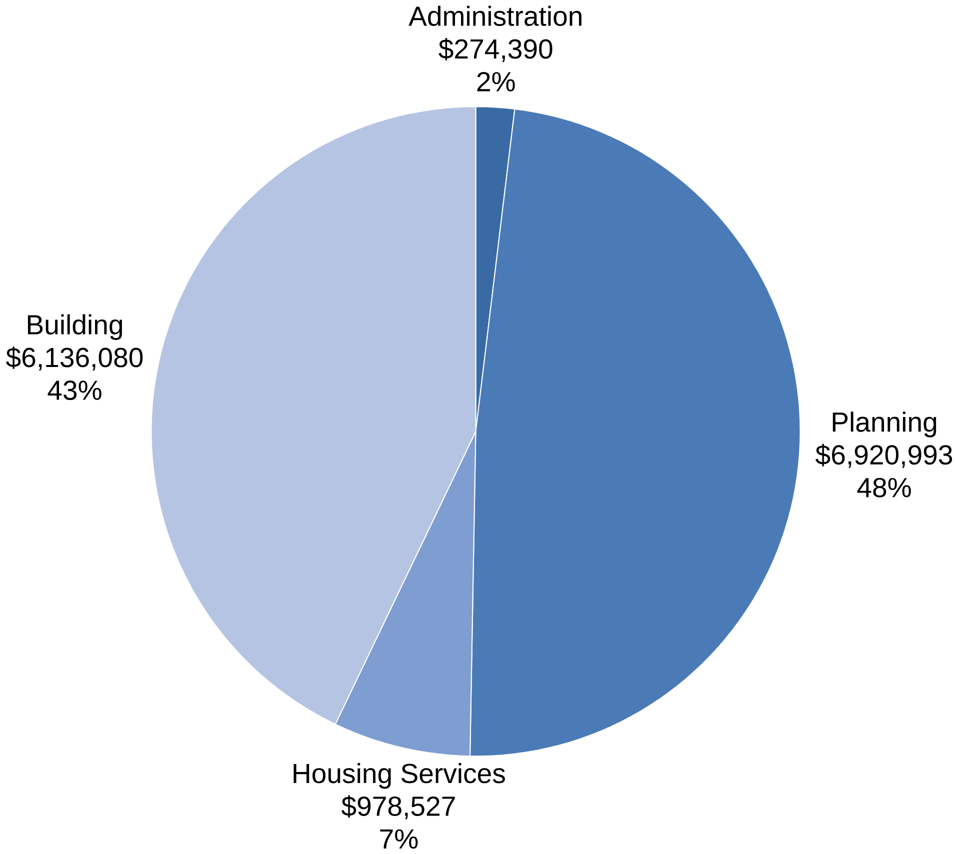 The height and width of the screenshot is (854, 959). I want to click on slice-label: Administration, so click(495, 16).